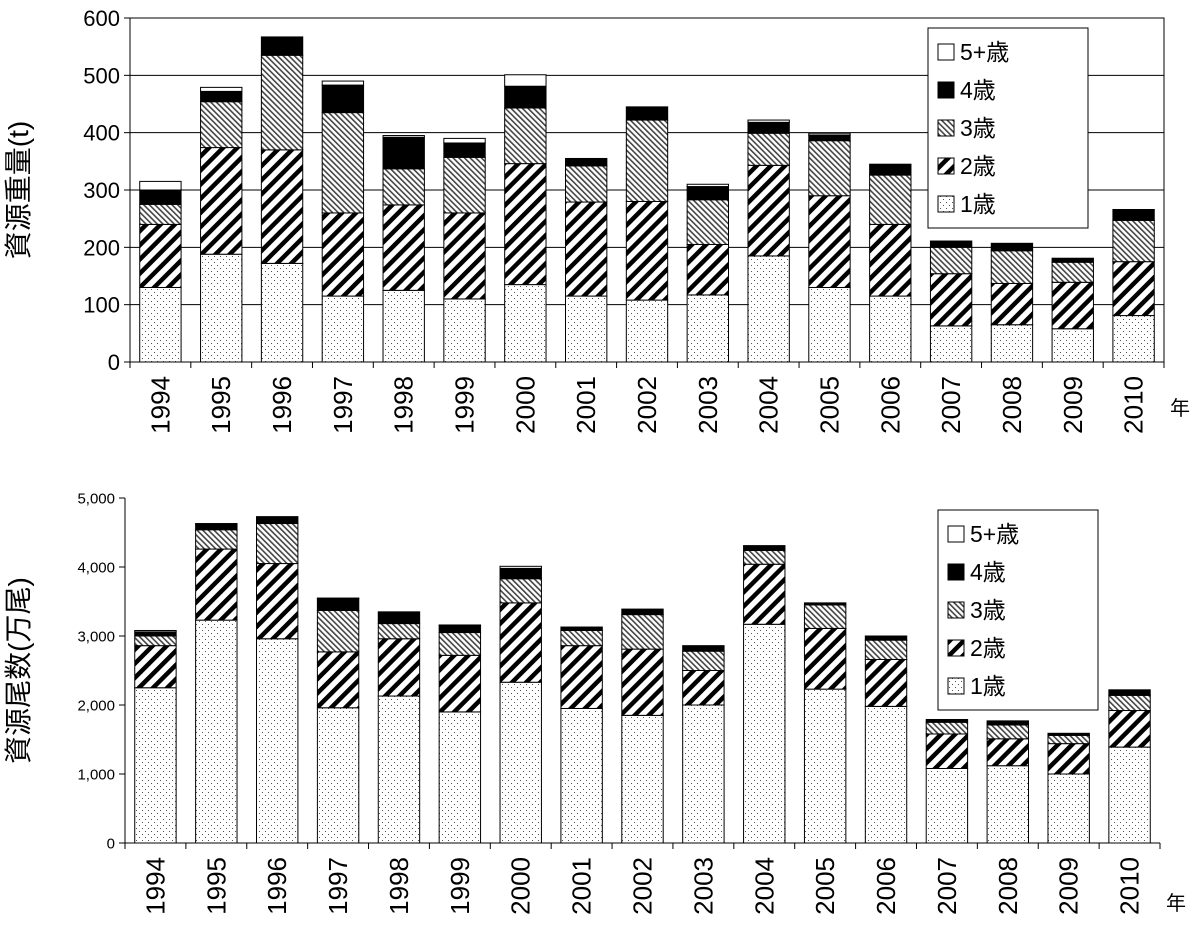  Describe the element at coordinates (825, 616) in the screenshot. I see `bar-3歳-2005` at that location.